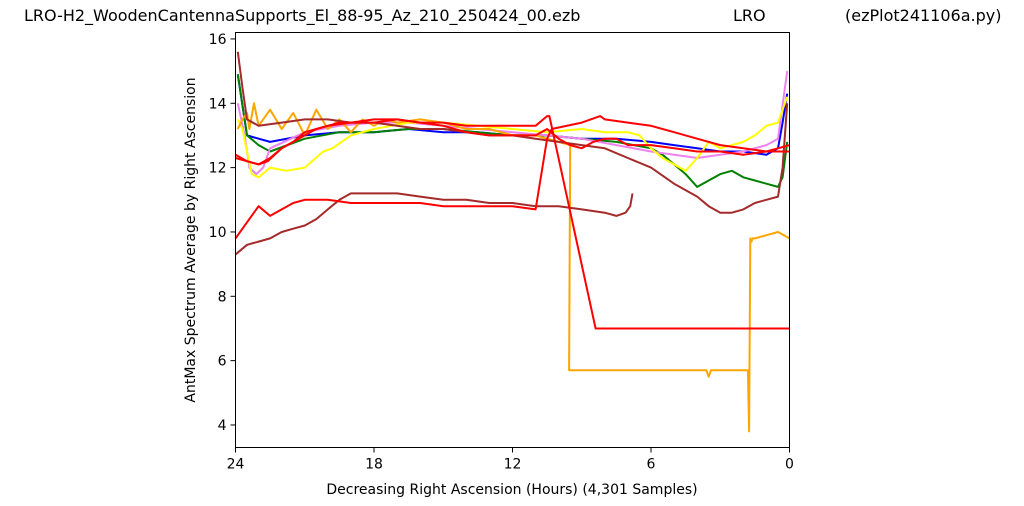  Describe the element at coordinates (749, 15) in the screenshot. I see `chart-site-name: LRO` at that location.